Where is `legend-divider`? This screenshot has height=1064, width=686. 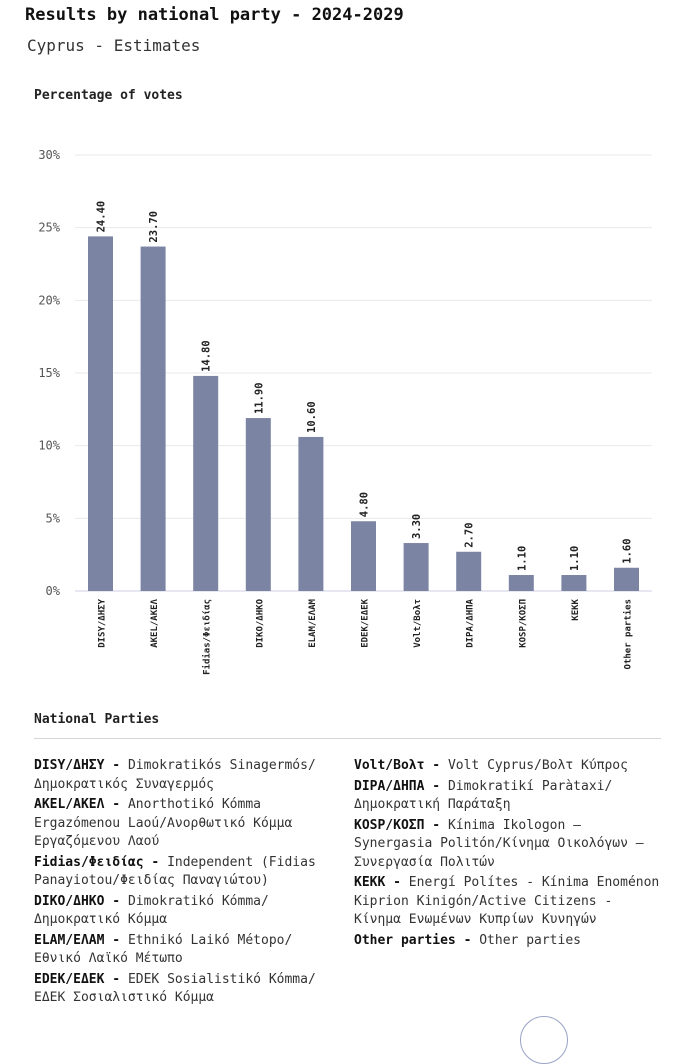
legend-divider is located at coordinates (347, 738).